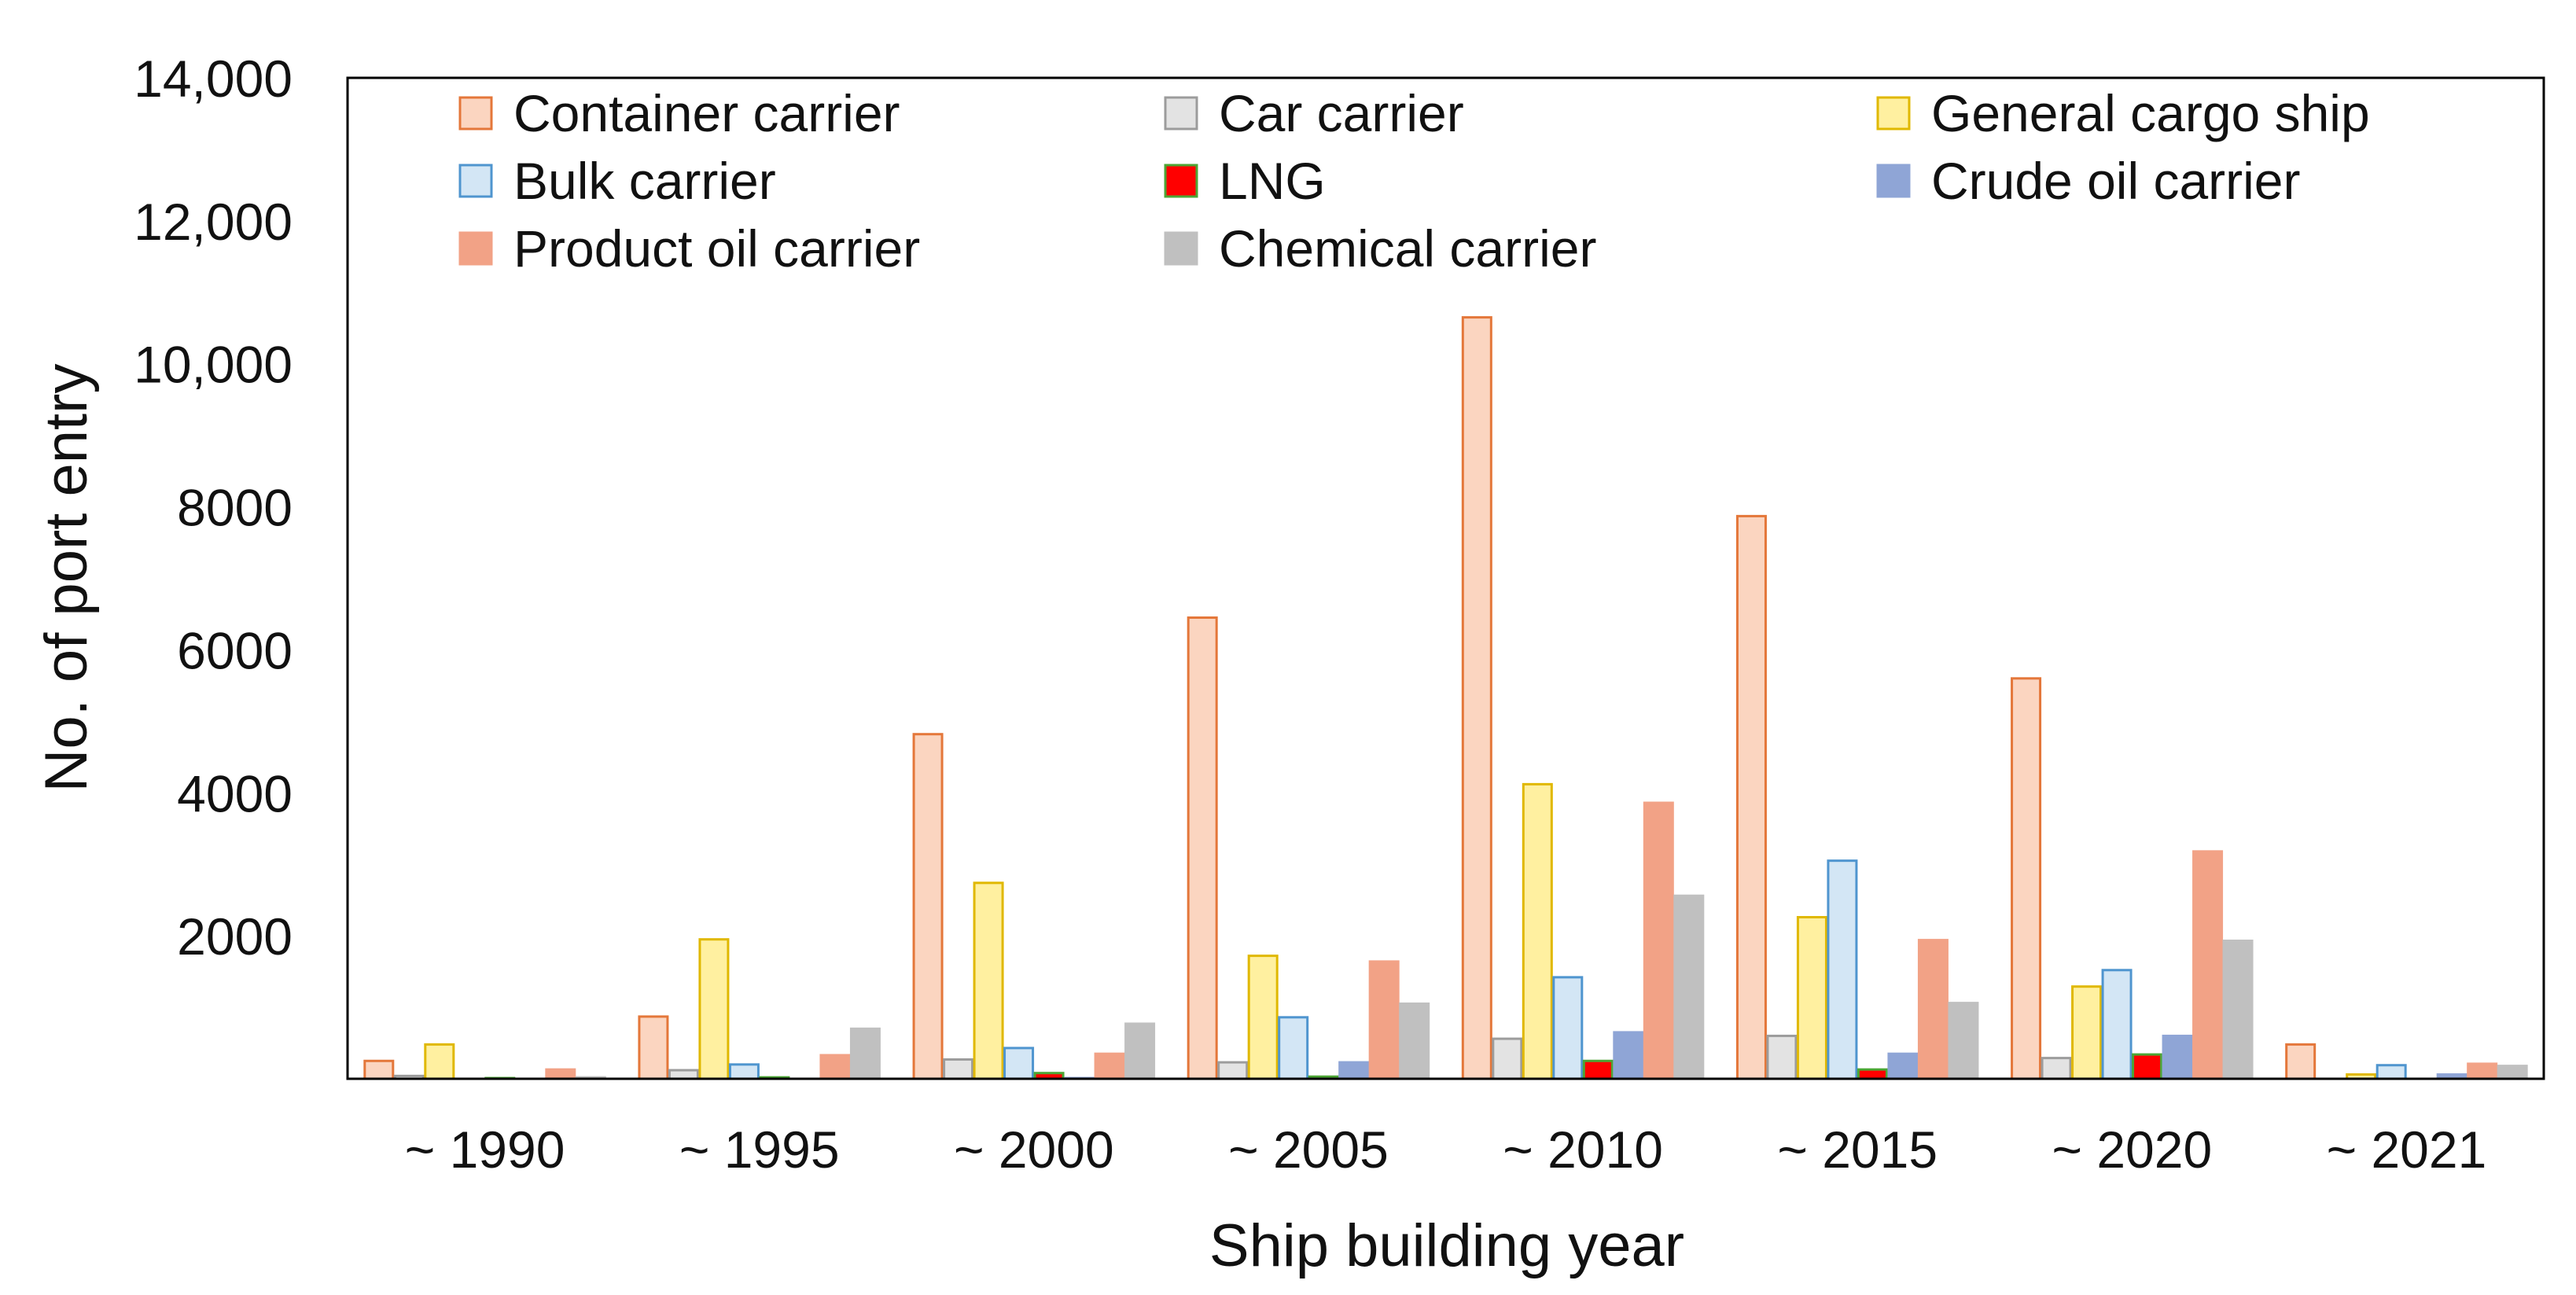 The height and width of the screenshot is (1295, 2576). Describe the element at coordinates (214, 222) in the screenshot. I see `y-tick-label: 12,000` at that location.